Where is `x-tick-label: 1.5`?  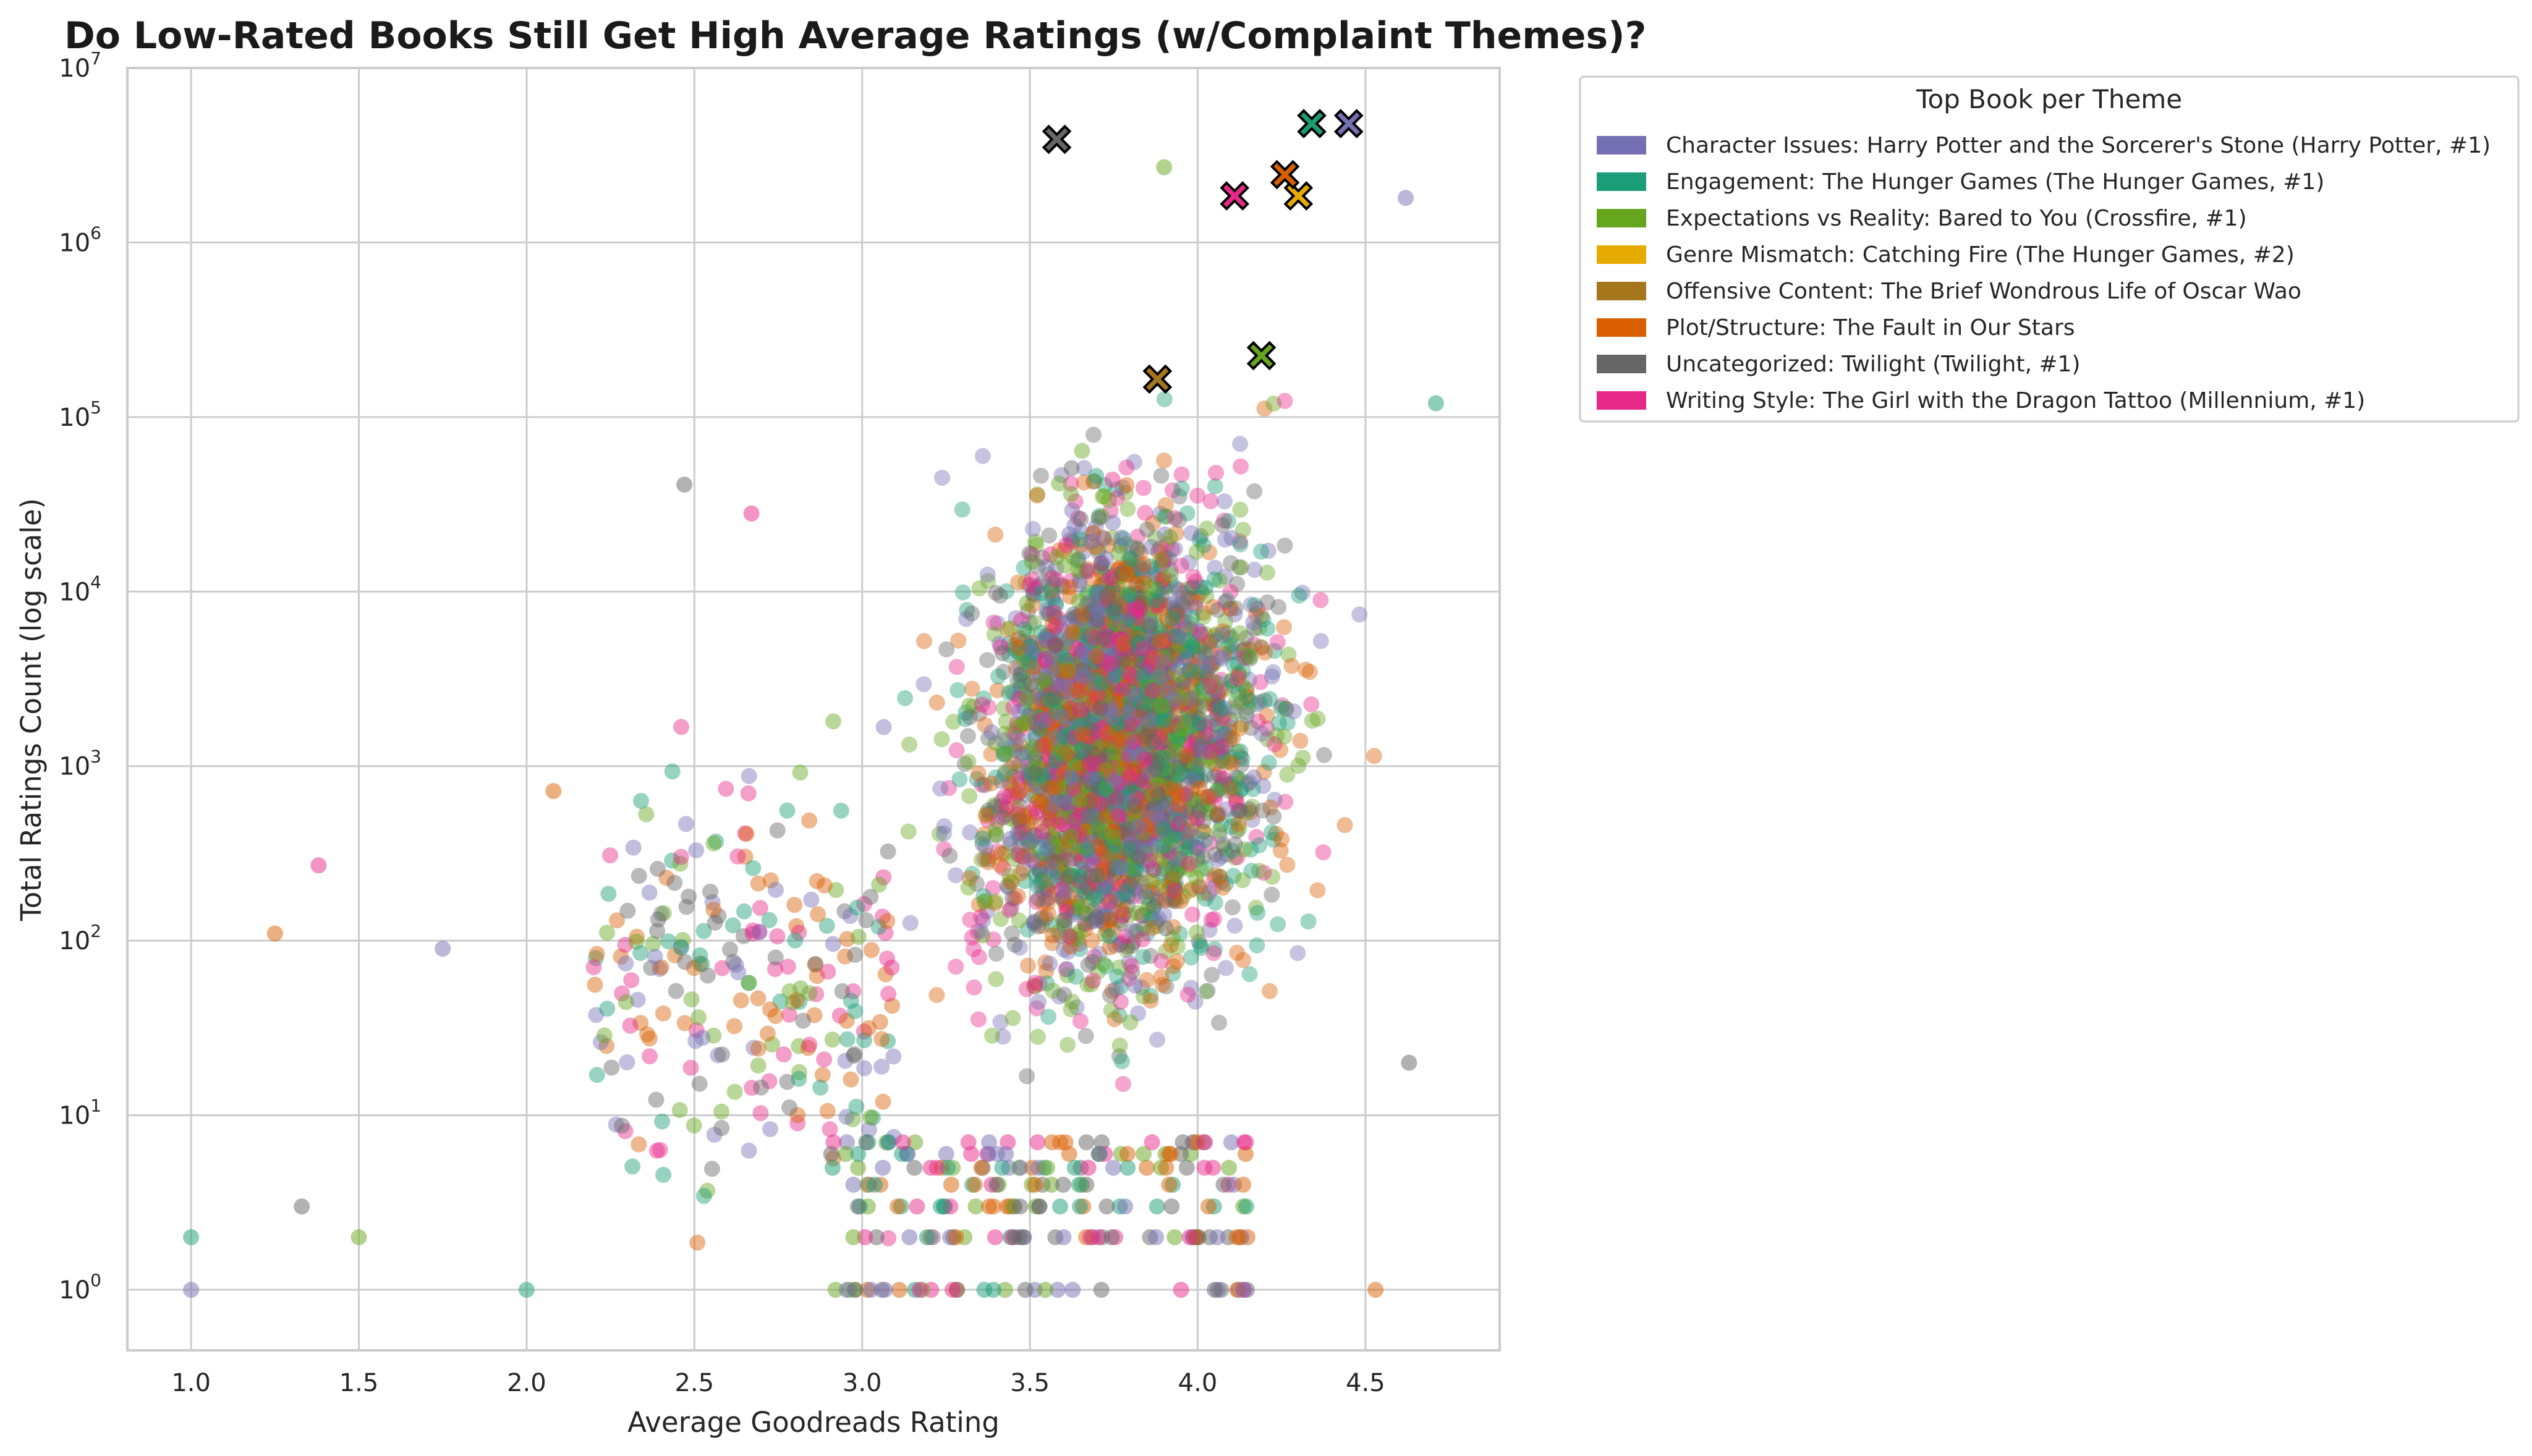
x-tick-label: 1.5 is located at coordinates (359, 1383).